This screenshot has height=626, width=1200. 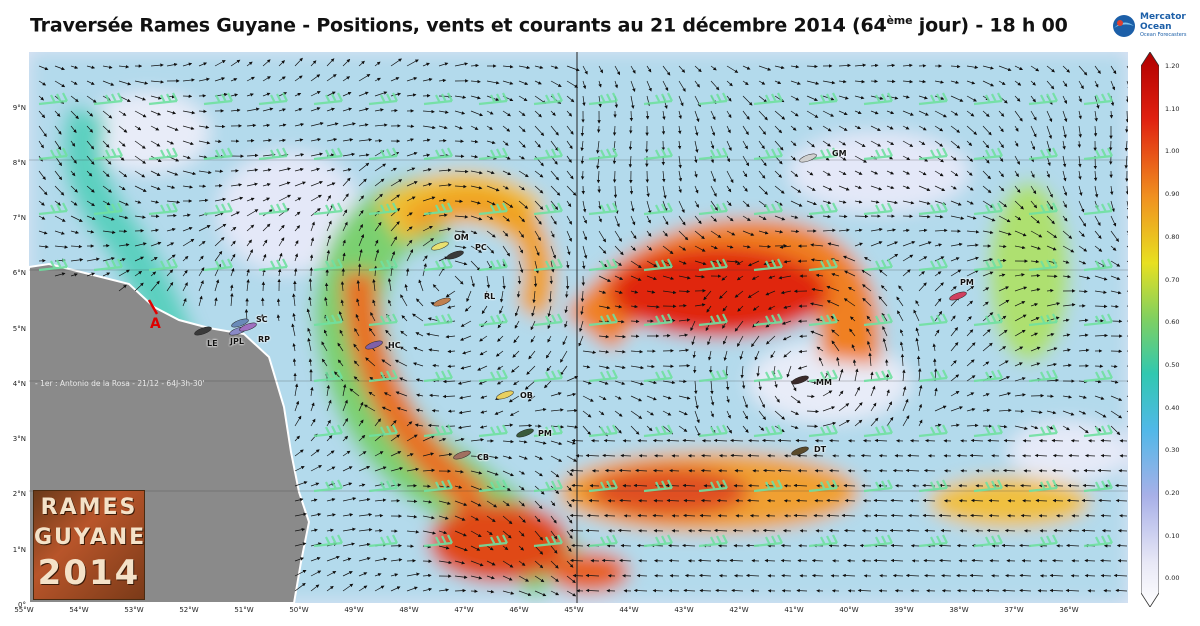 I want to click on colorbar-tick-label: 0.10, so click(x=1172, y=535).